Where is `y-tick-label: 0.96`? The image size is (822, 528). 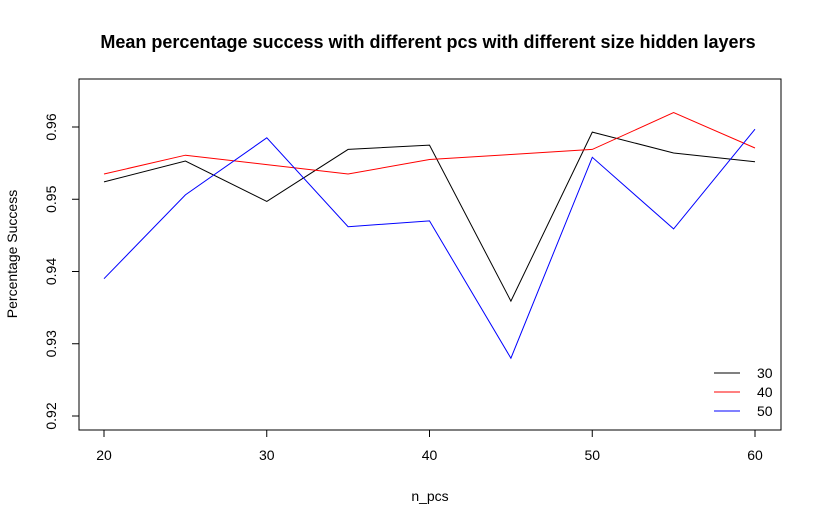
y-tick-label: 0.96 is located at coordinates (51, 126).